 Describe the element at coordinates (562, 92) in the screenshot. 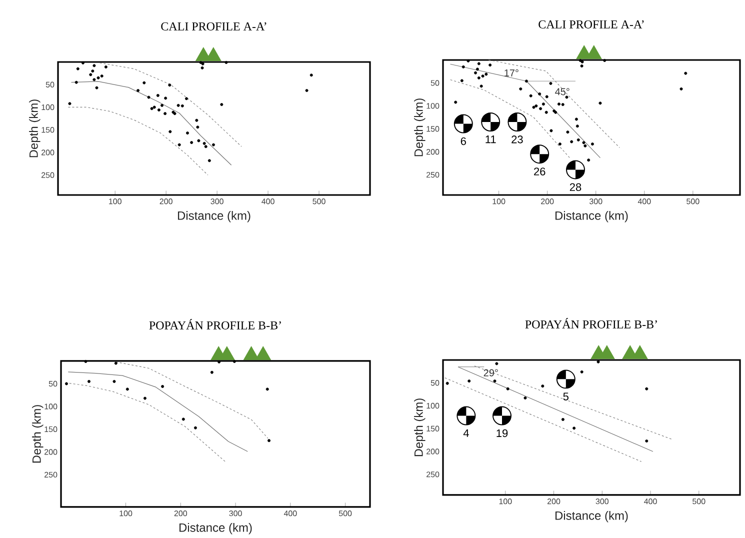

I see `annotation: 45°` at that location.